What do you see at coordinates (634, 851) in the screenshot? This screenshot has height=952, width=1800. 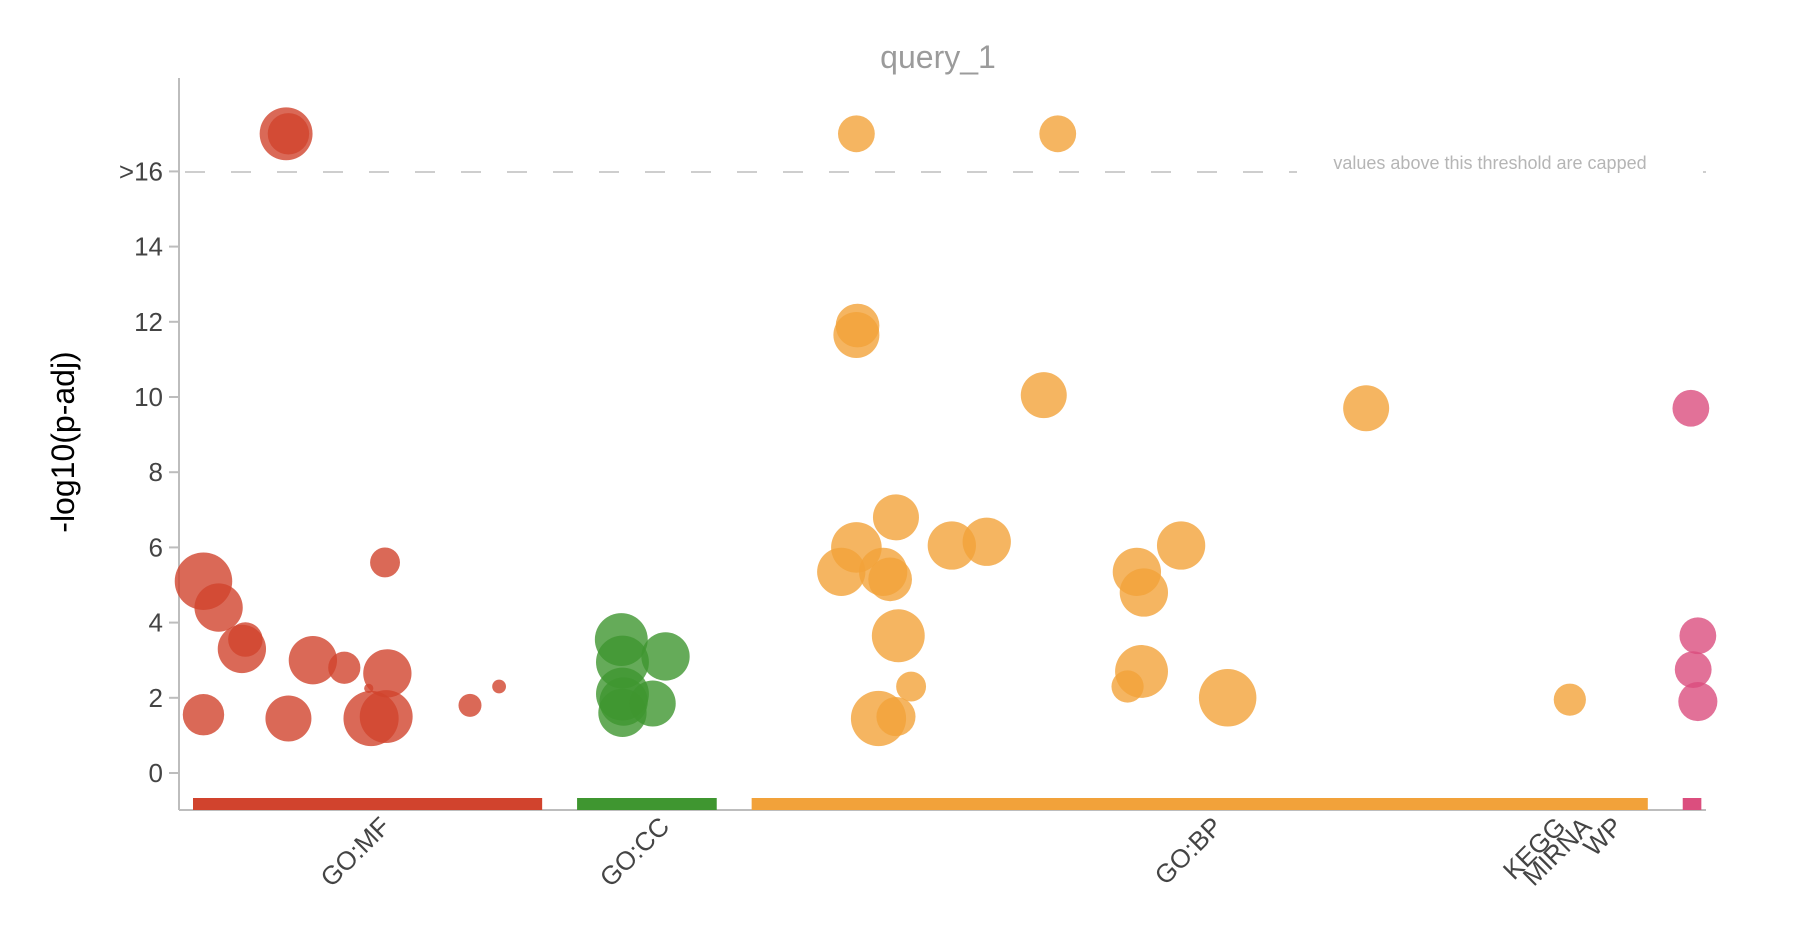 I see `category-label: GO:CC` at bounding box center [634, 851].